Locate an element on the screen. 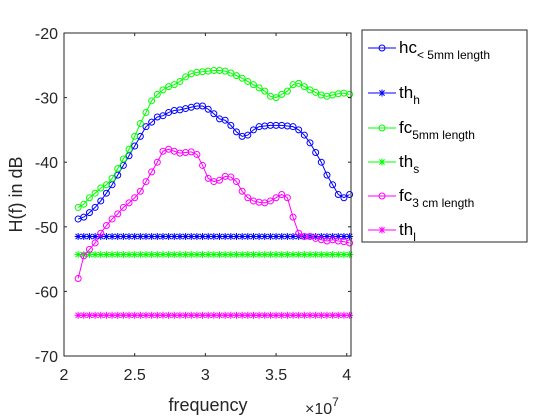  legend-label: thl is located at coordinates (407, 232).